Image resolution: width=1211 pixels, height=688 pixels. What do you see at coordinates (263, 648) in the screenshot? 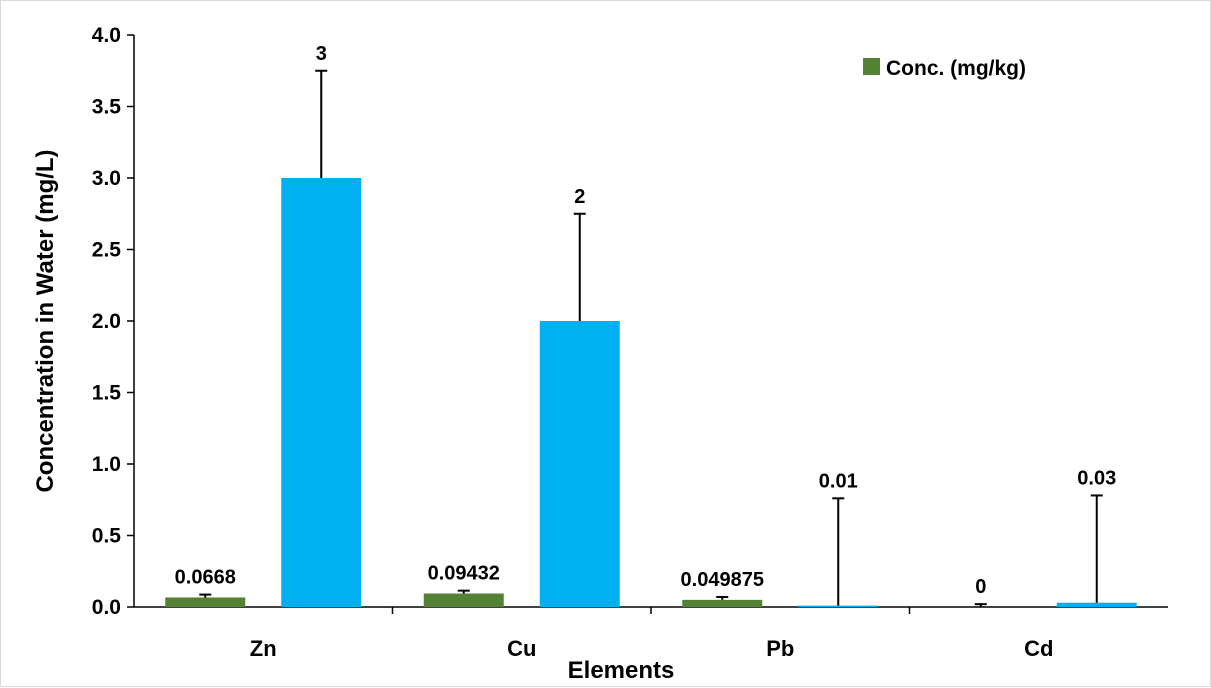
I see `x-tick-label: Zn` at bounding box center [263, 648].